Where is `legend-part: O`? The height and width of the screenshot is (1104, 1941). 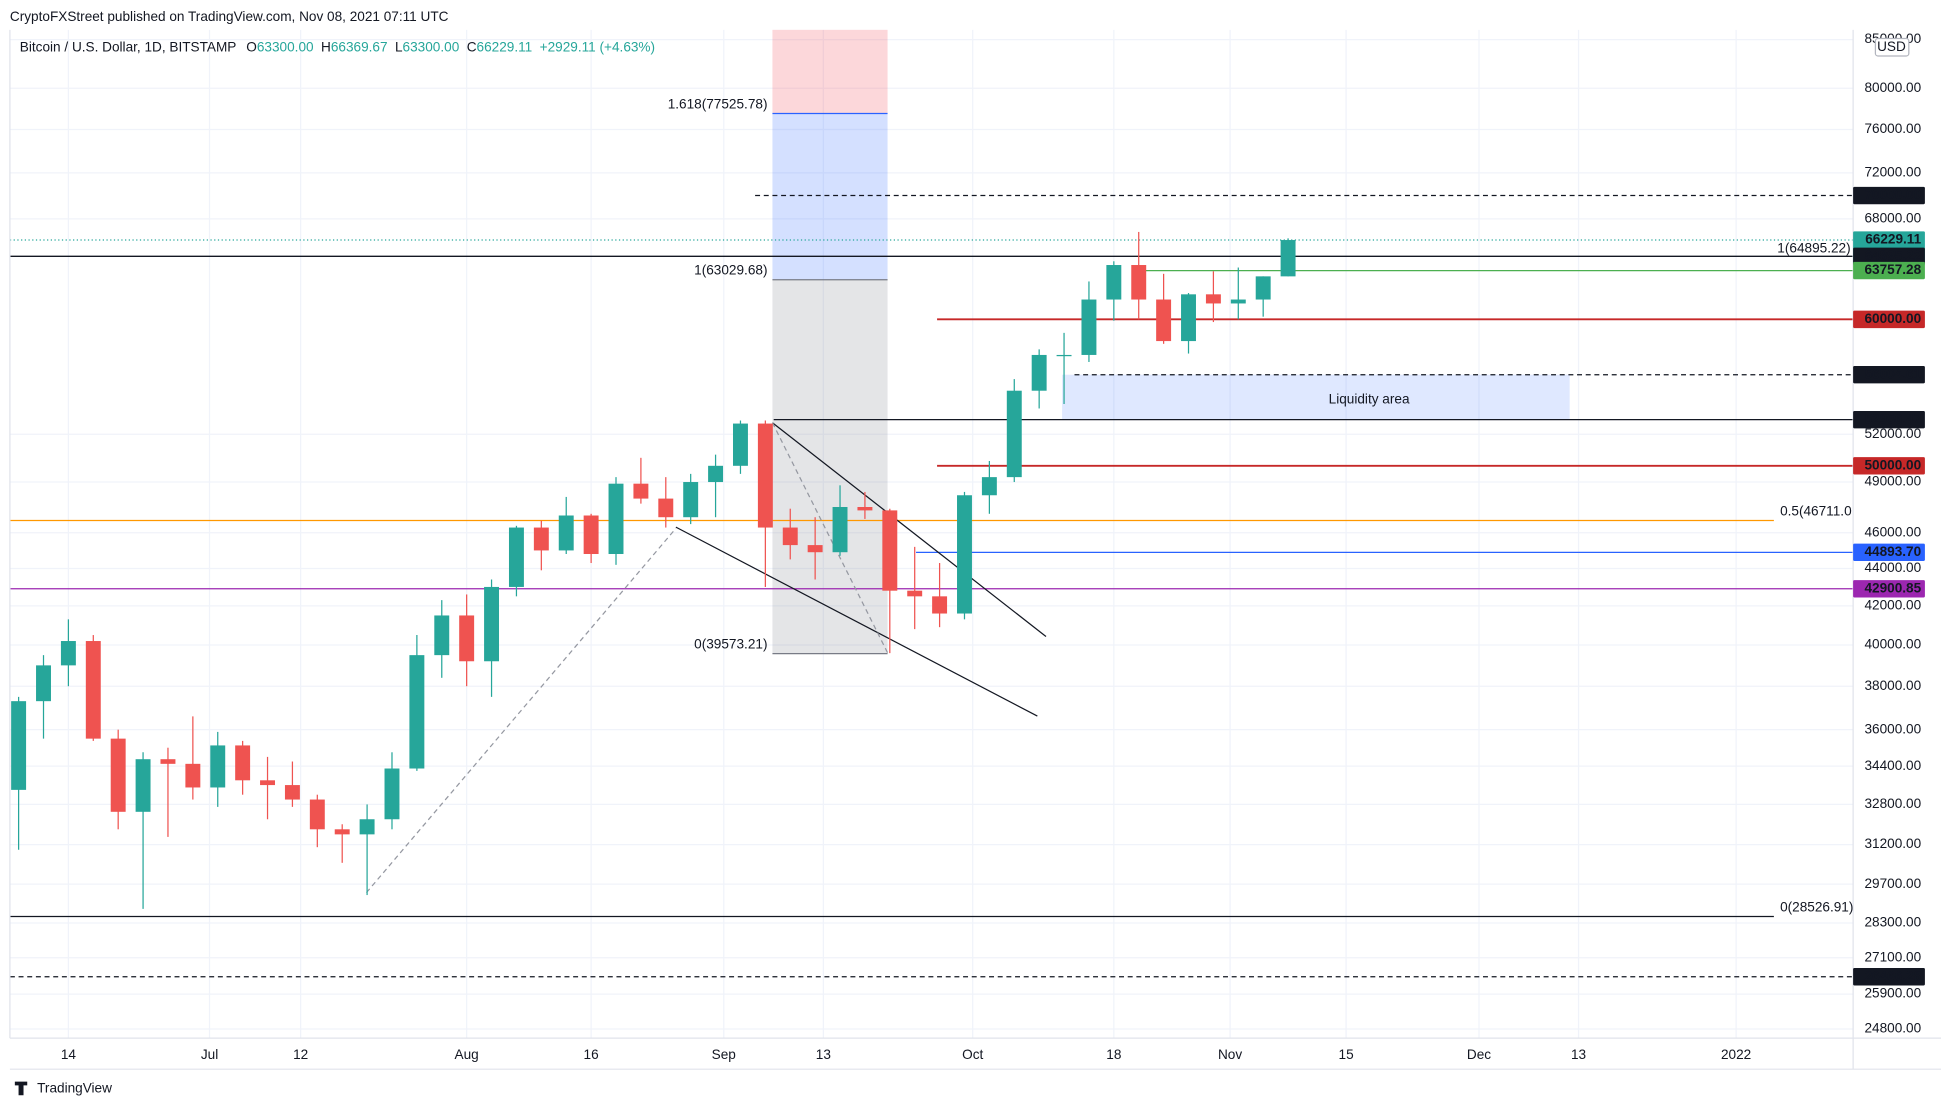 legend-part: O is located at coordinates (251, 46).